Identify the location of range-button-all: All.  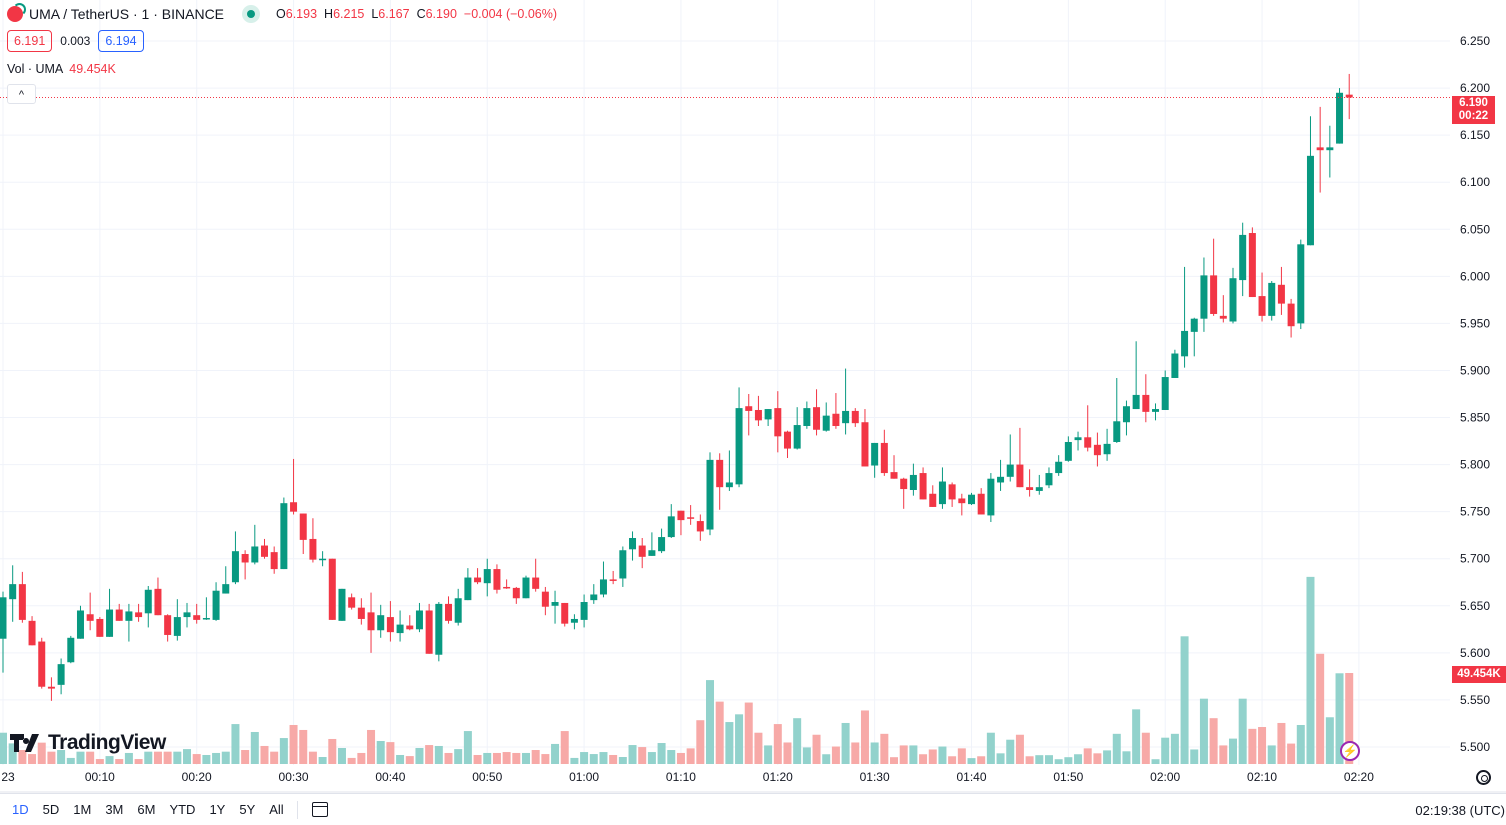
(276, 809).